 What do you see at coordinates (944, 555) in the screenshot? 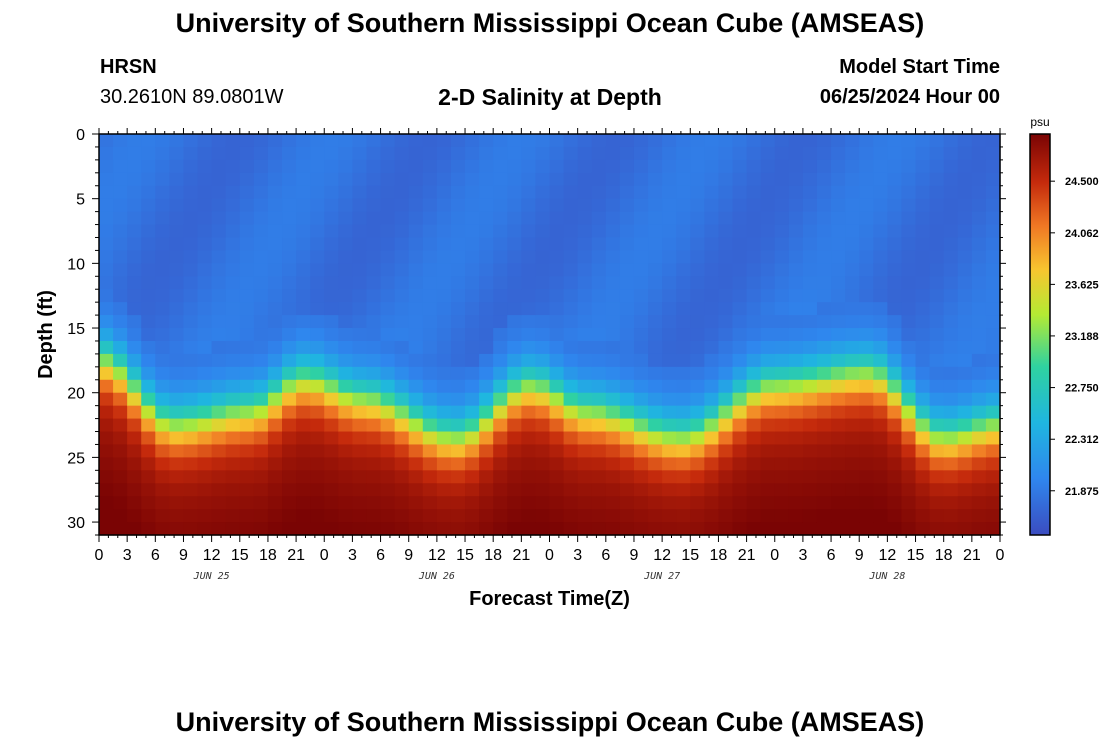
I see `x-tick-label: 18` at bounding box center [944, 555].